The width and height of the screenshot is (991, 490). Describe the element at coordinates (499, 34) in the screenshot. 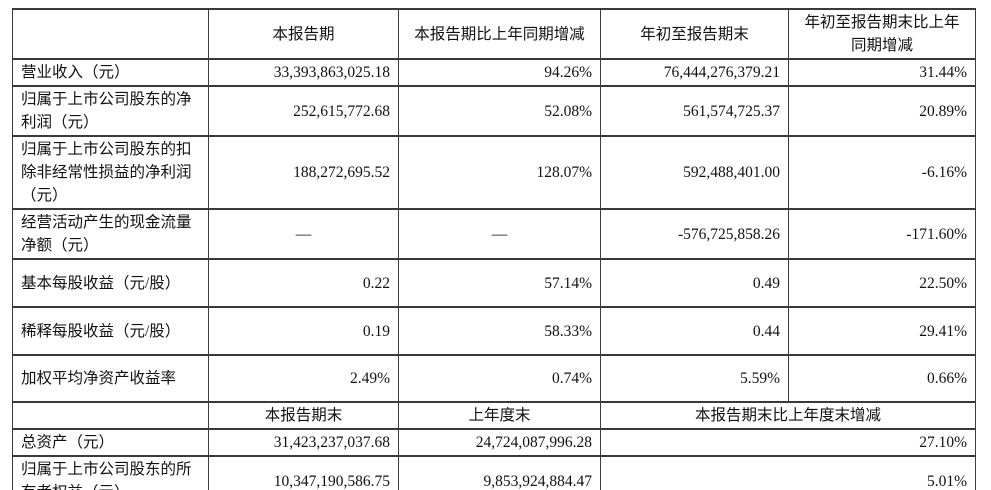

I see `header-yoy-change: 本报告期比上年同期增减` at that location.